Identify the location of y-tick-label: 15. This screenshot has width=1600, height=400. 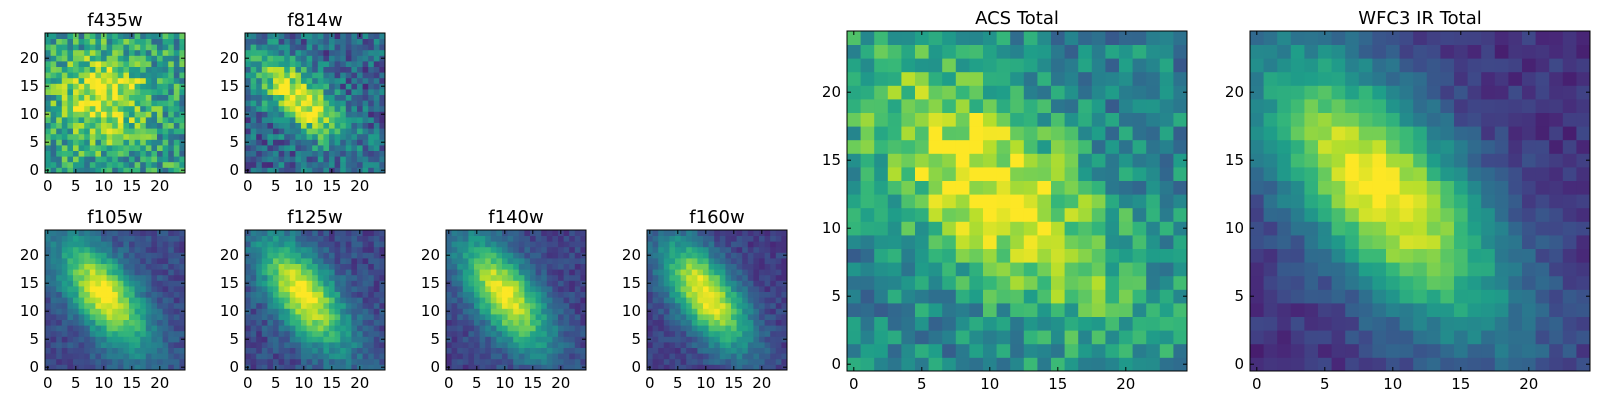
(430, 283).